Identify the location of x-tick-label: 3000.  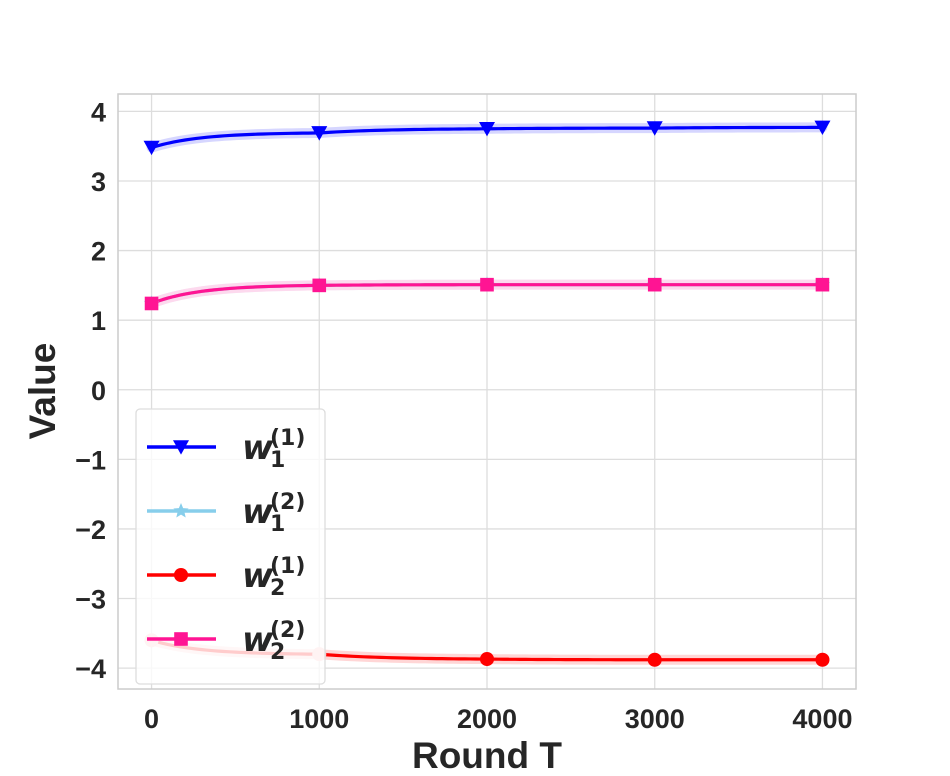
(655, 719).